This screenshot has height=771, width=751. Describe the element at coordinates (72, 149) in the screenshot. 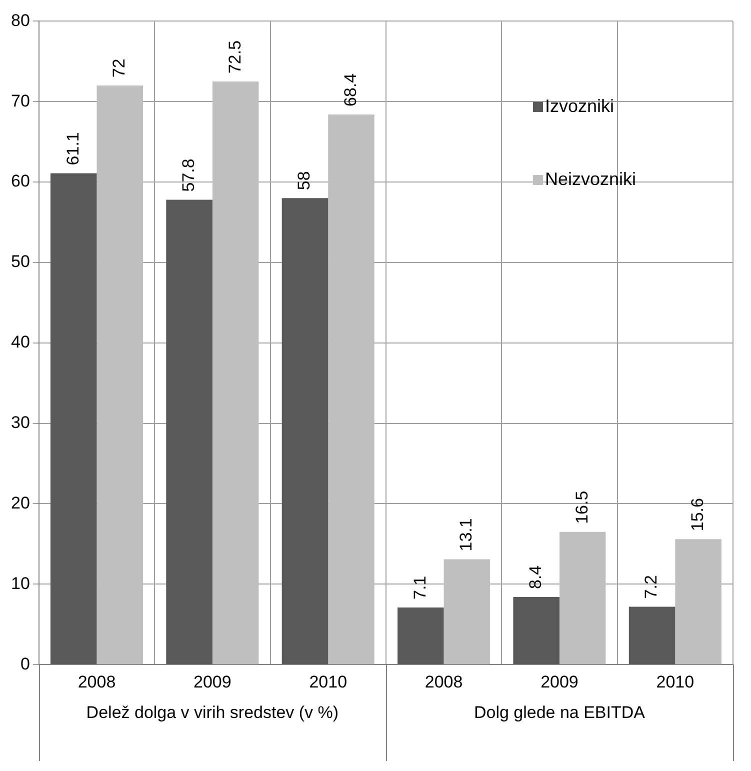

I see `data-label: 61.1` at that location.